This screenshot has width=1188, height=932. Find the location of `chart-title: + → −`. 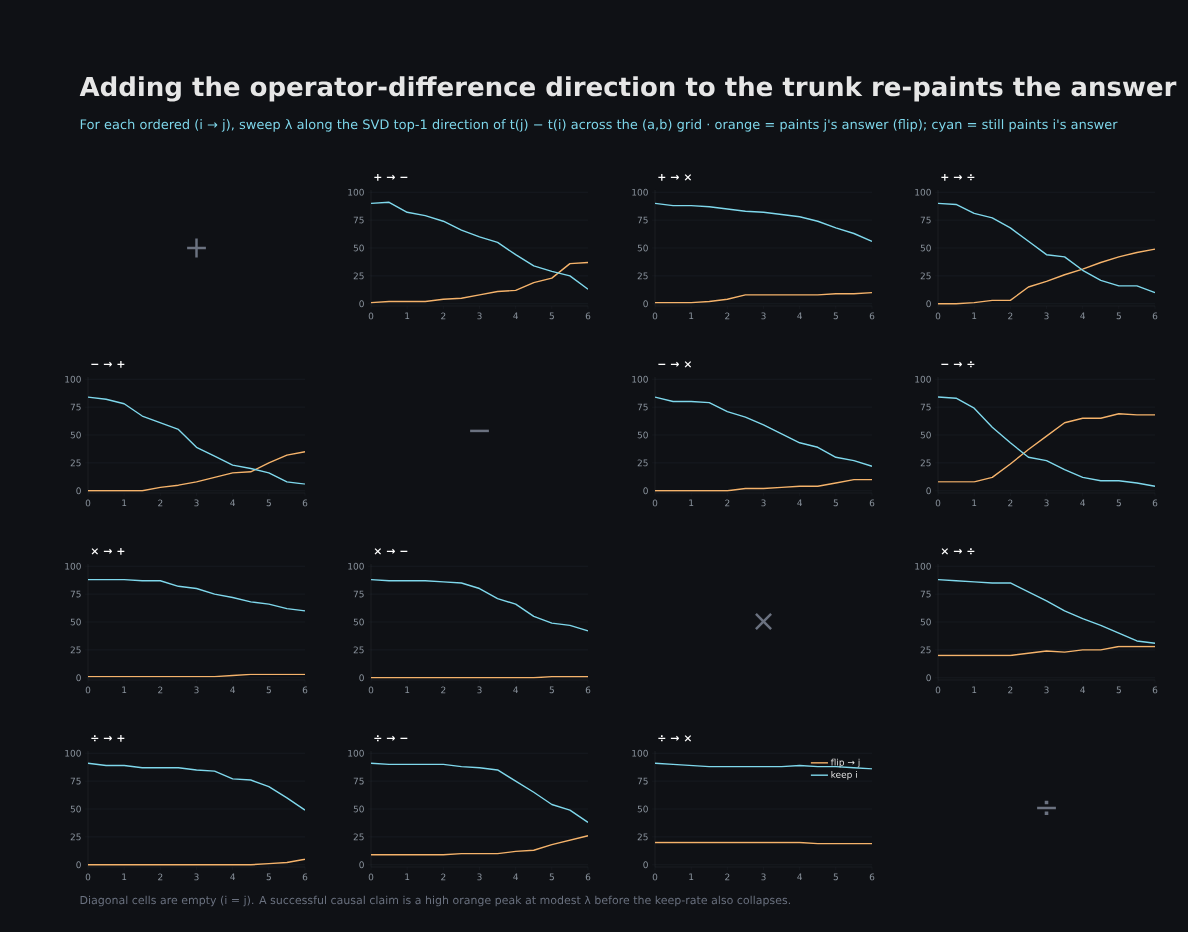

chart-title: + → − is located at coordinates (391, 177).